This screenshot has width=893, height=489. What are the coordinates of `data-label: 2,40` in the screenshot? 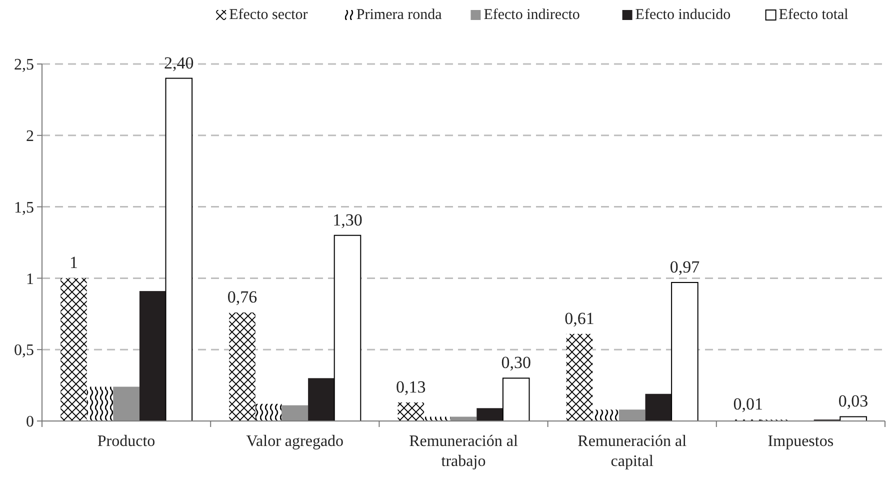 It's located at (179, 62).